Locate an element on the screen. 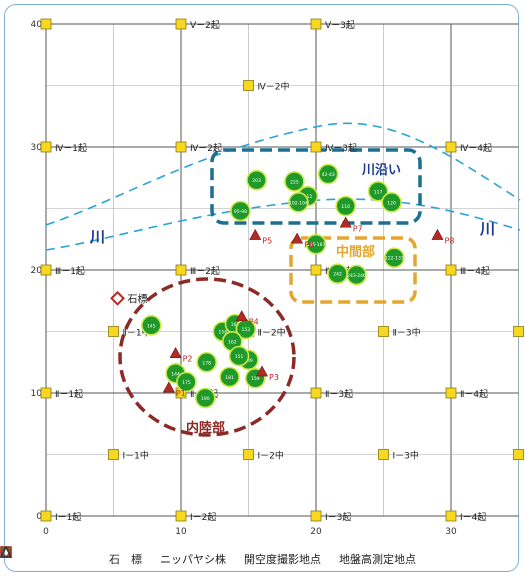  legend-label-stone: 石 標 is located at coordinates (125, 559).